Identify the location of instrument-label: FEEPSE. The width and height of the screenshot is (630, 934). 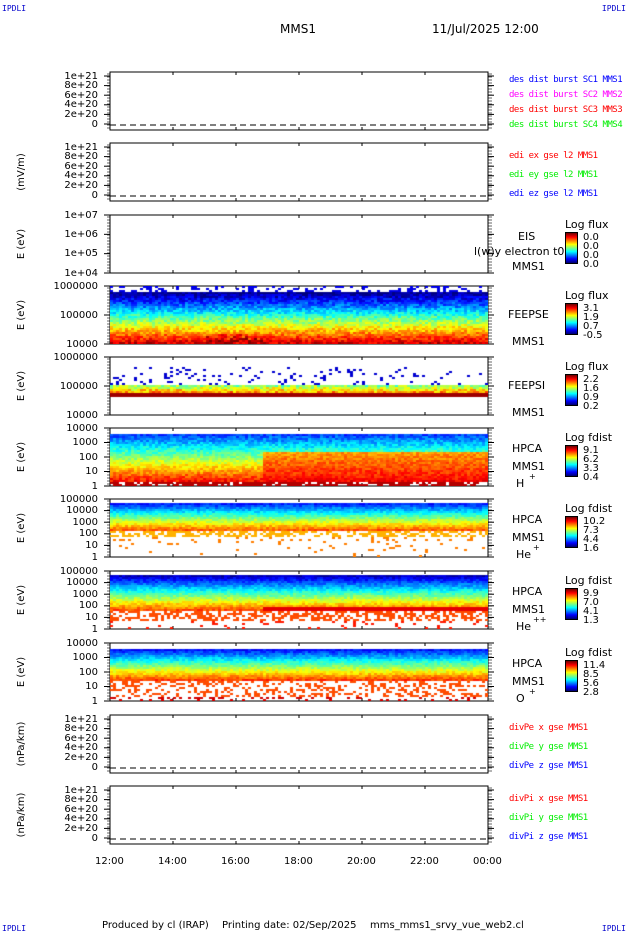
(528, 314).